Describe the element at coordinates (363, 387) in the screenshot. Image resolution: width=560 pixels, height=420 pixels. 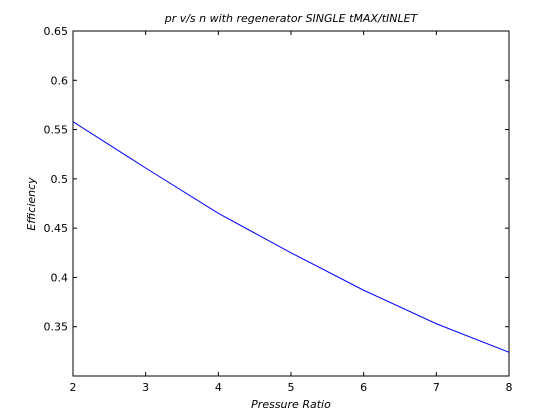
I see `x-tick-label: 6` at that location.